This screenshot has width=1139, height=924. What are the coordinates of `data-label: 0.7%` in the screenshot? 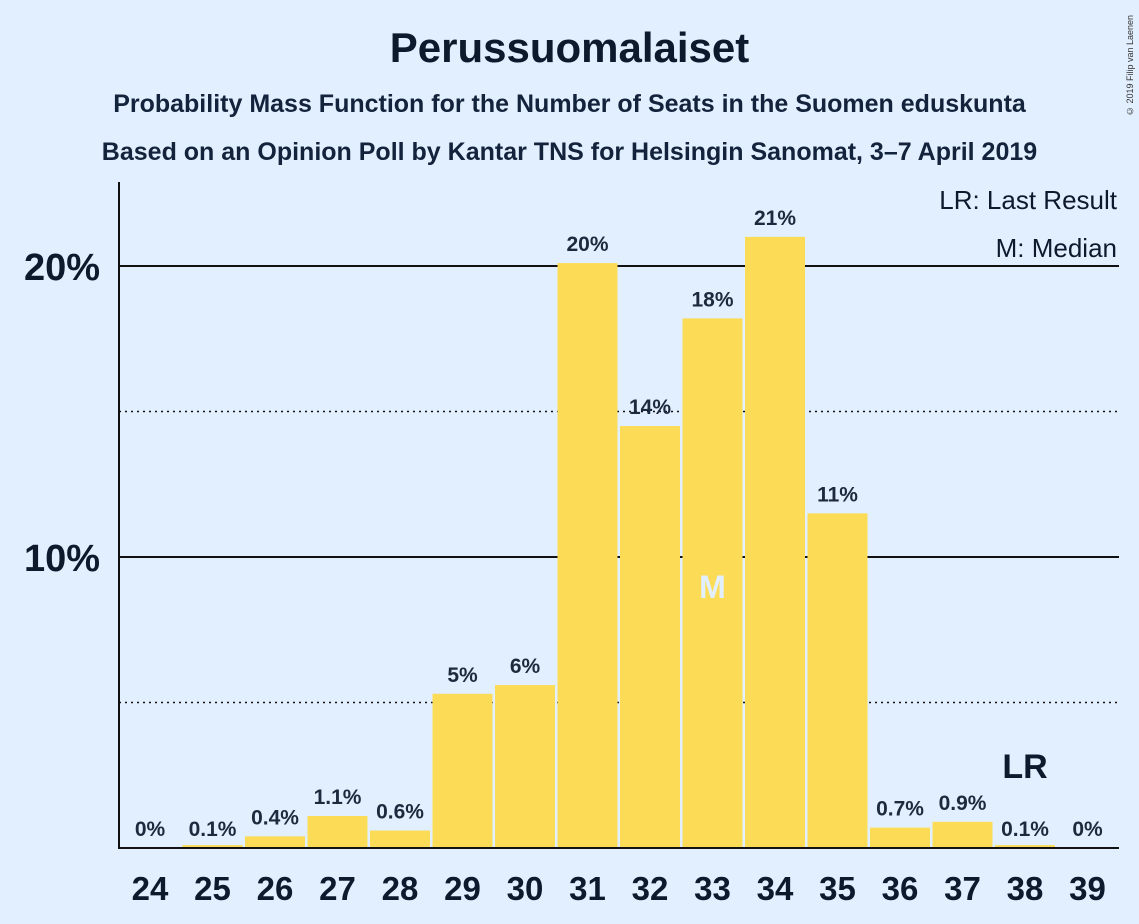 It's located at (900, 809).